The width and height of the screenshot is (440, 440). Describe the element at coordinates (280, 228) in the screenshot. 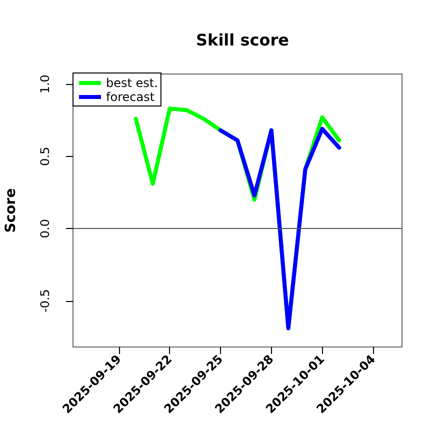

I see `line-series` at that location.